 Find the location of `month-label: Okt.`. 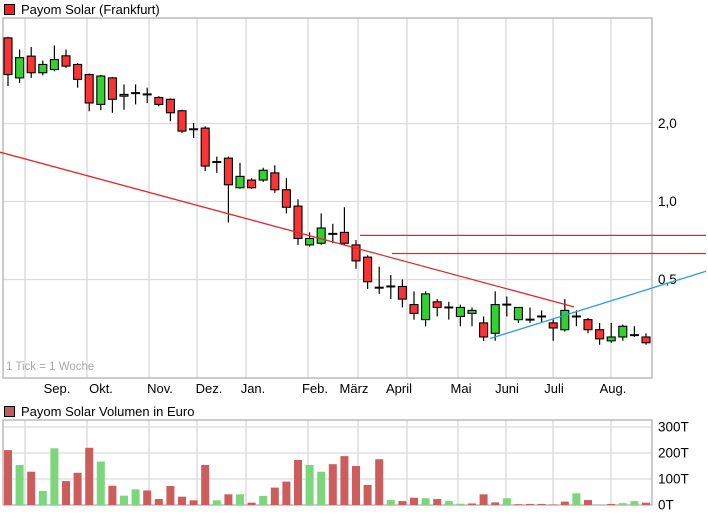

month-label: Okt. is located at coordinates (101, 388).